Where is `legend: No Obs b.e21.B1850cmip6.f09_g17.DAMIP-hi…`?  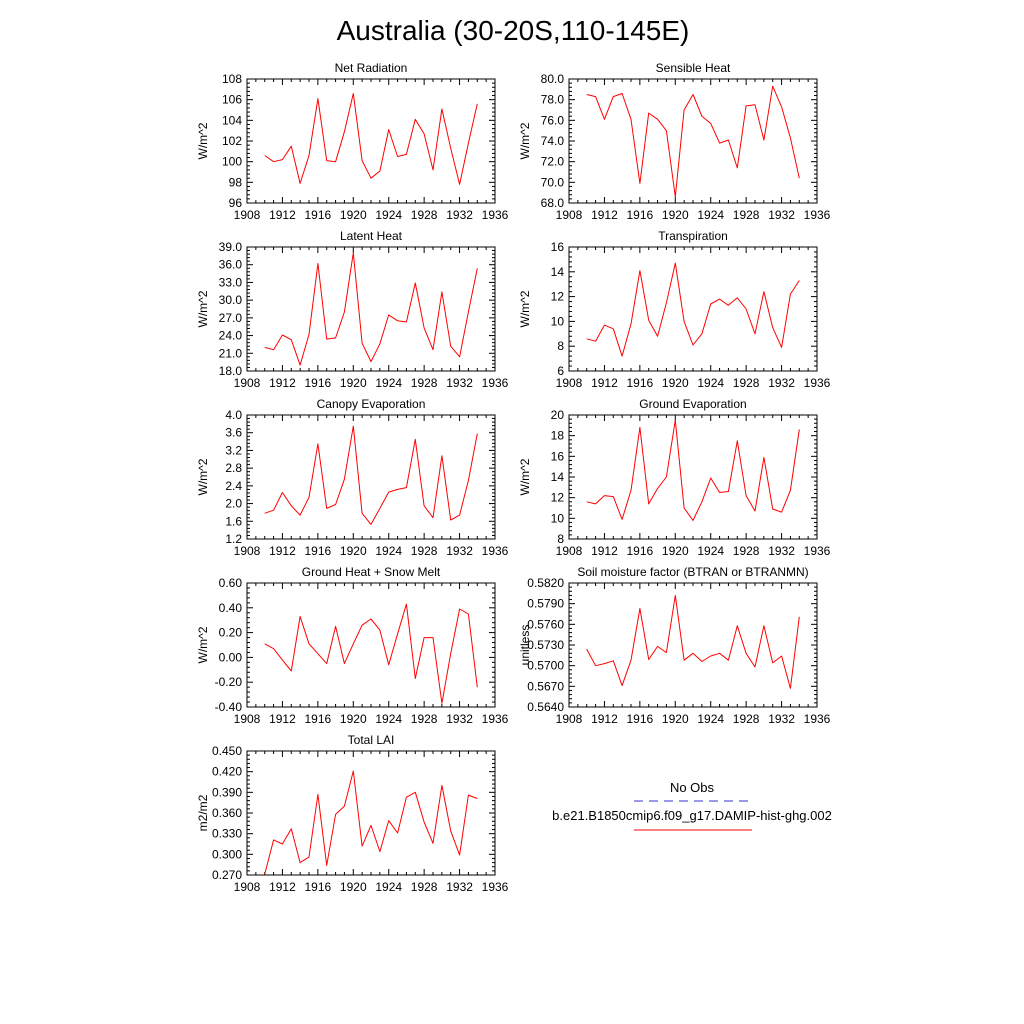
legend: No Obs b.e21.B1850cmip6.f09_g17.DAMIP-hi… is located at coordinates (692, 805).